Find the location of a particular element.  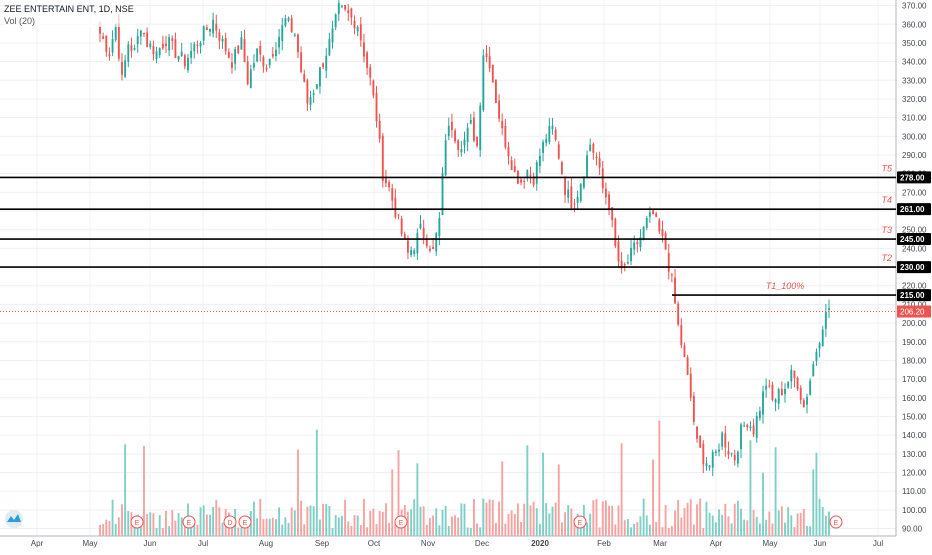

symbol-label: ZEE ENTERTAIN ENT, 1D, NSE is located at coordinates (69, 9).